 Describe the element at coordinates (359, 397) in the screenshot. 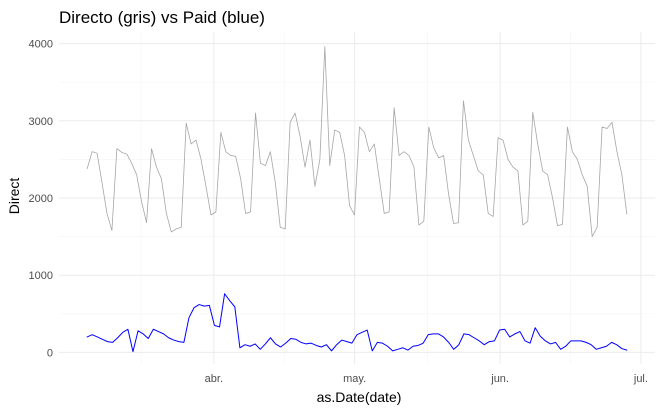

I see `x-axis-title: as.Date(date)` at that location.